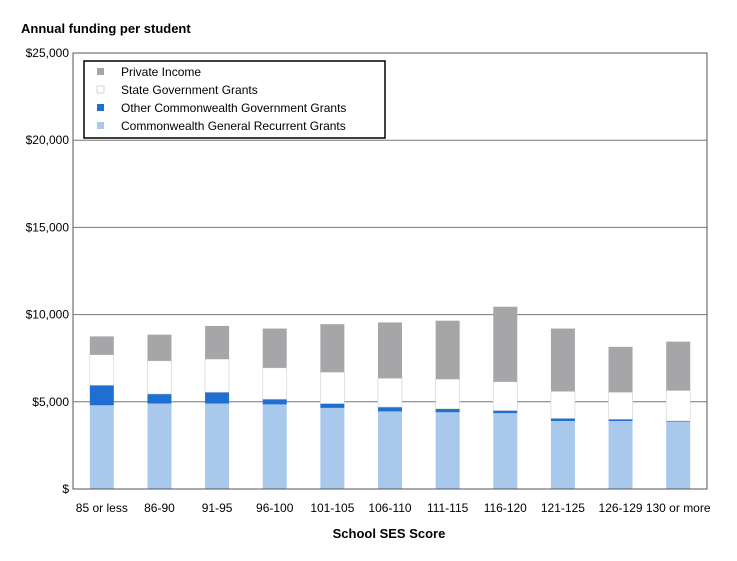  What do you see at coordinates (678, 508) in the screenshot?
I see `x-tick-label: 130 or more` at bounding box center [678, 508].